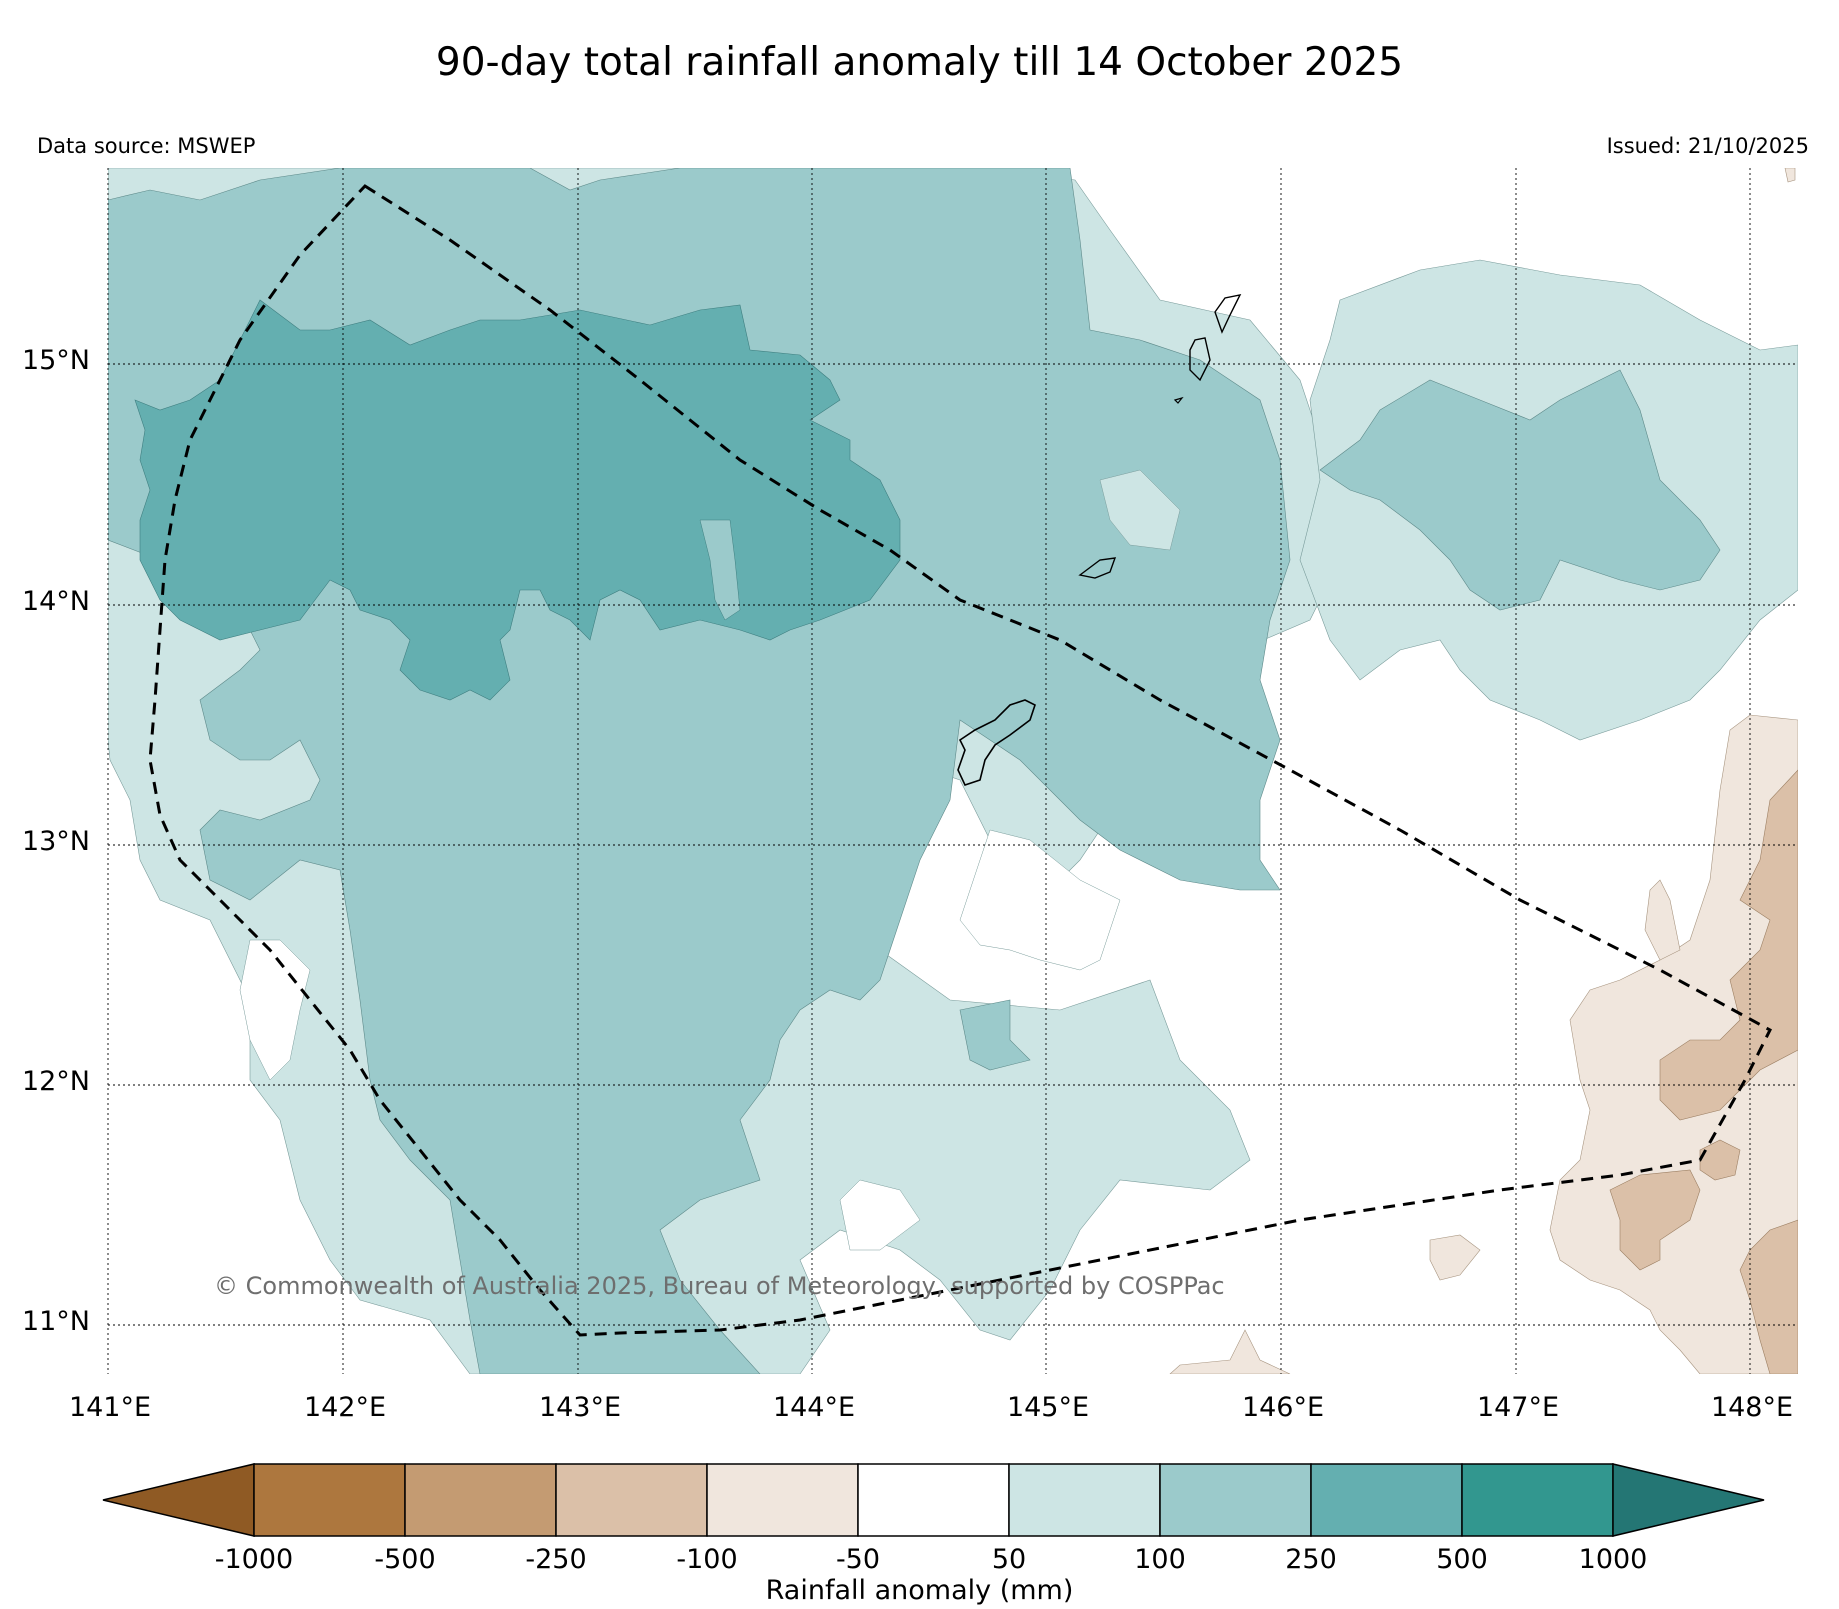 The height and width of the screenshot is (1609, 1839). What do you see at coordinates (1520, 490) in the screenshot?
I see `anomaly-region-100-250-ne` at bounding box center [1520, 490].